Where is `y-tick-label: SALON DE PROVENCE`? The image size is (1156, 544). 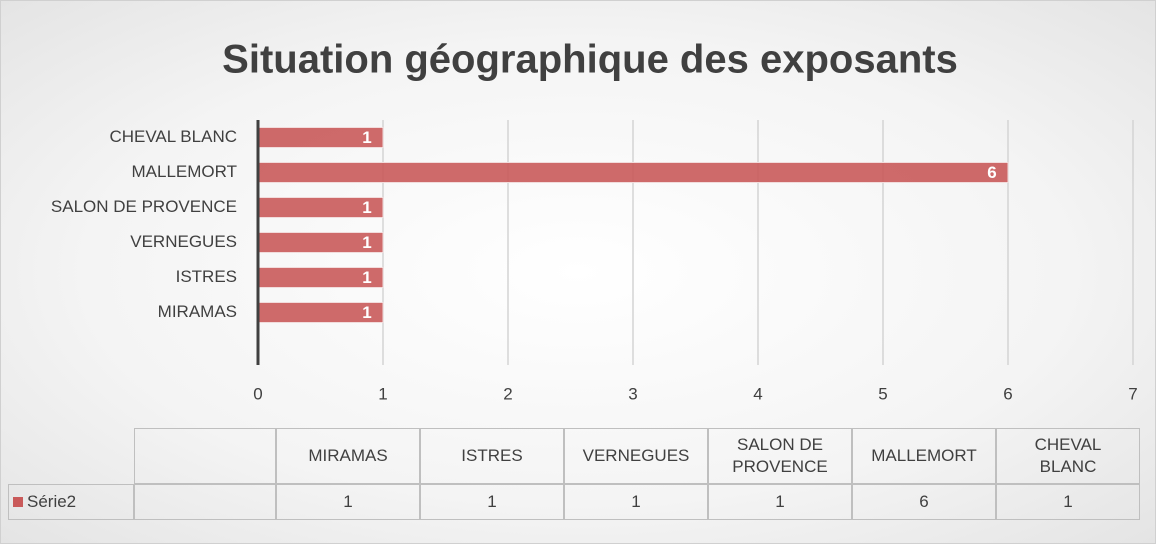
y-tick-label: SALON DE PROVENCE is located at coordinates (144, 206).